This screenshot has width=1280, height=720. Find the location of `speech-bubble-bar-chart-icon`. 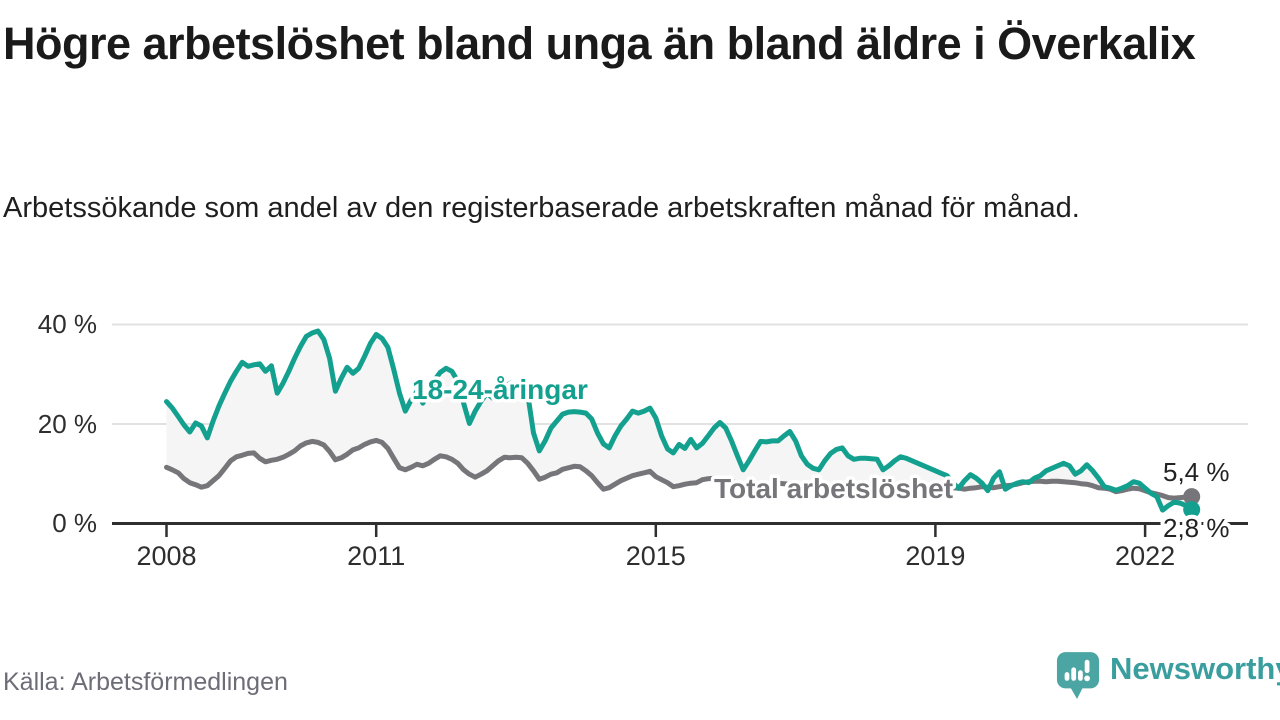

speech-bubble-bar-chart-icon is located at coordinates (1078, 675).